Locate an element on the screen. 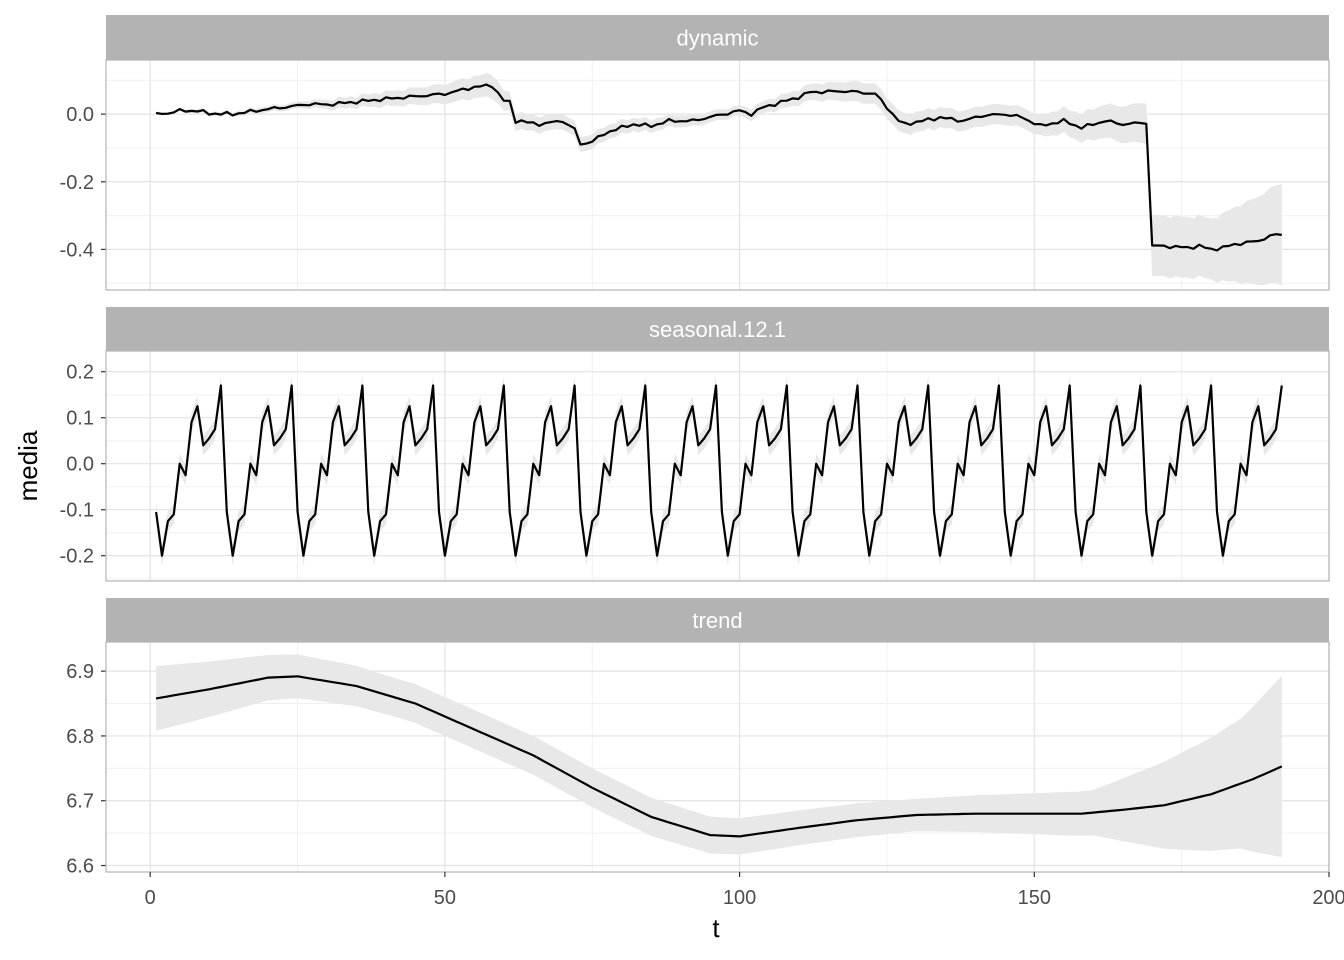 Image resolution: width=1344 pixels, height=960 pixels. y-tick-label: -0.4 is located at coordinates (77, 250).